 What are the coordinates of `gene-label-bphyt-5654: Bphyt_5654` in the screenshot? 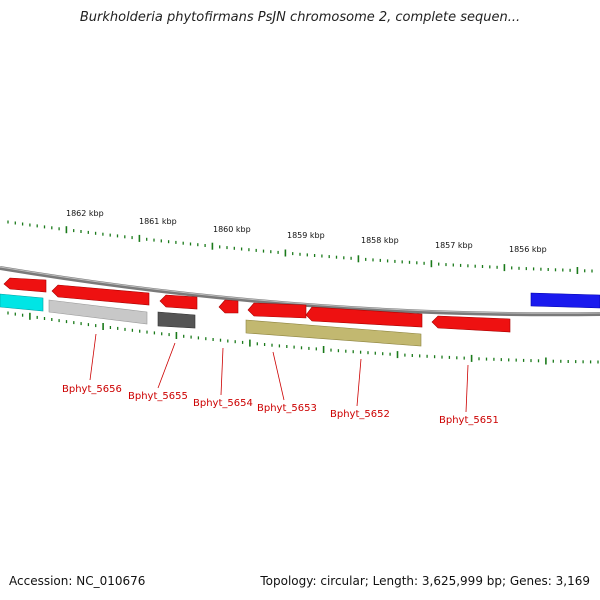 It's located at (223, 403).